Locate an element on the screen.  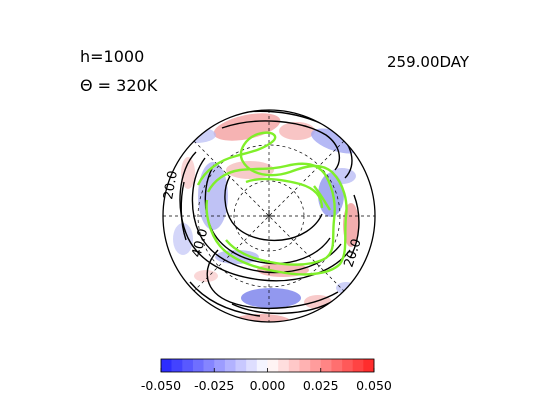
colorbar-tick-label: 0.050 is located at coordinates (374, 385).